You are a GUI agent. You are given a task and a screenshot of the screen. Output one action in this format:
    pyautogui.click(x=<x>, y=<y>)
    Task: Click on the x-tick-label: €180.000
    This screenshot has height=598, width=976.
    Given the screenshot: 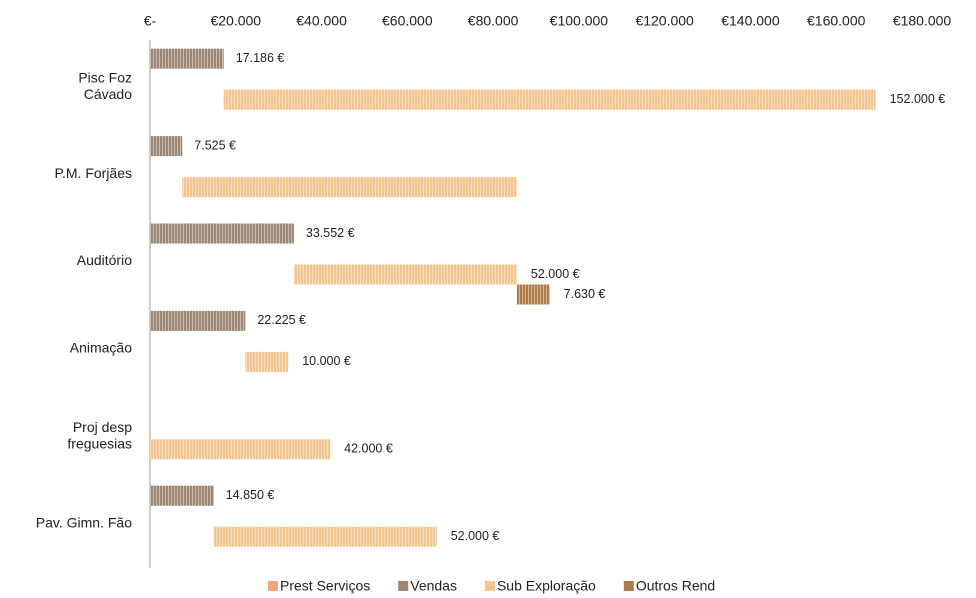 What is the action you would take?
    pyautogui.click(x=922, y=21)
    